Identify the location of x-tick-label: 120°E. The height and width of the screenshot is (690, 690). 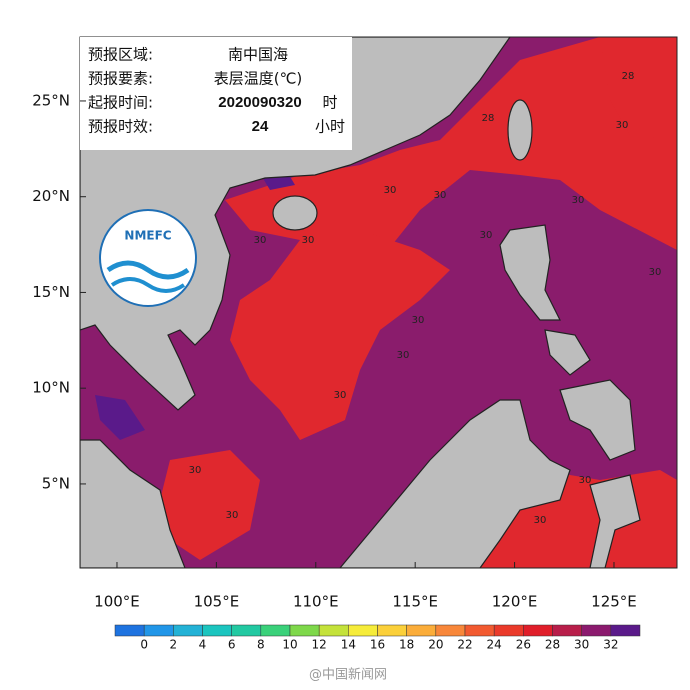
(515, 602).